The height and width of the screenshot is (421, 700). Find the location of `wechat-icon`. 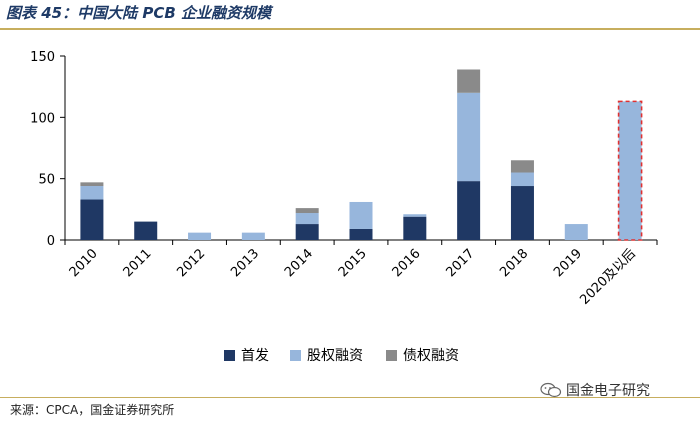

wechat-icon is located at coordinates (551, 390).